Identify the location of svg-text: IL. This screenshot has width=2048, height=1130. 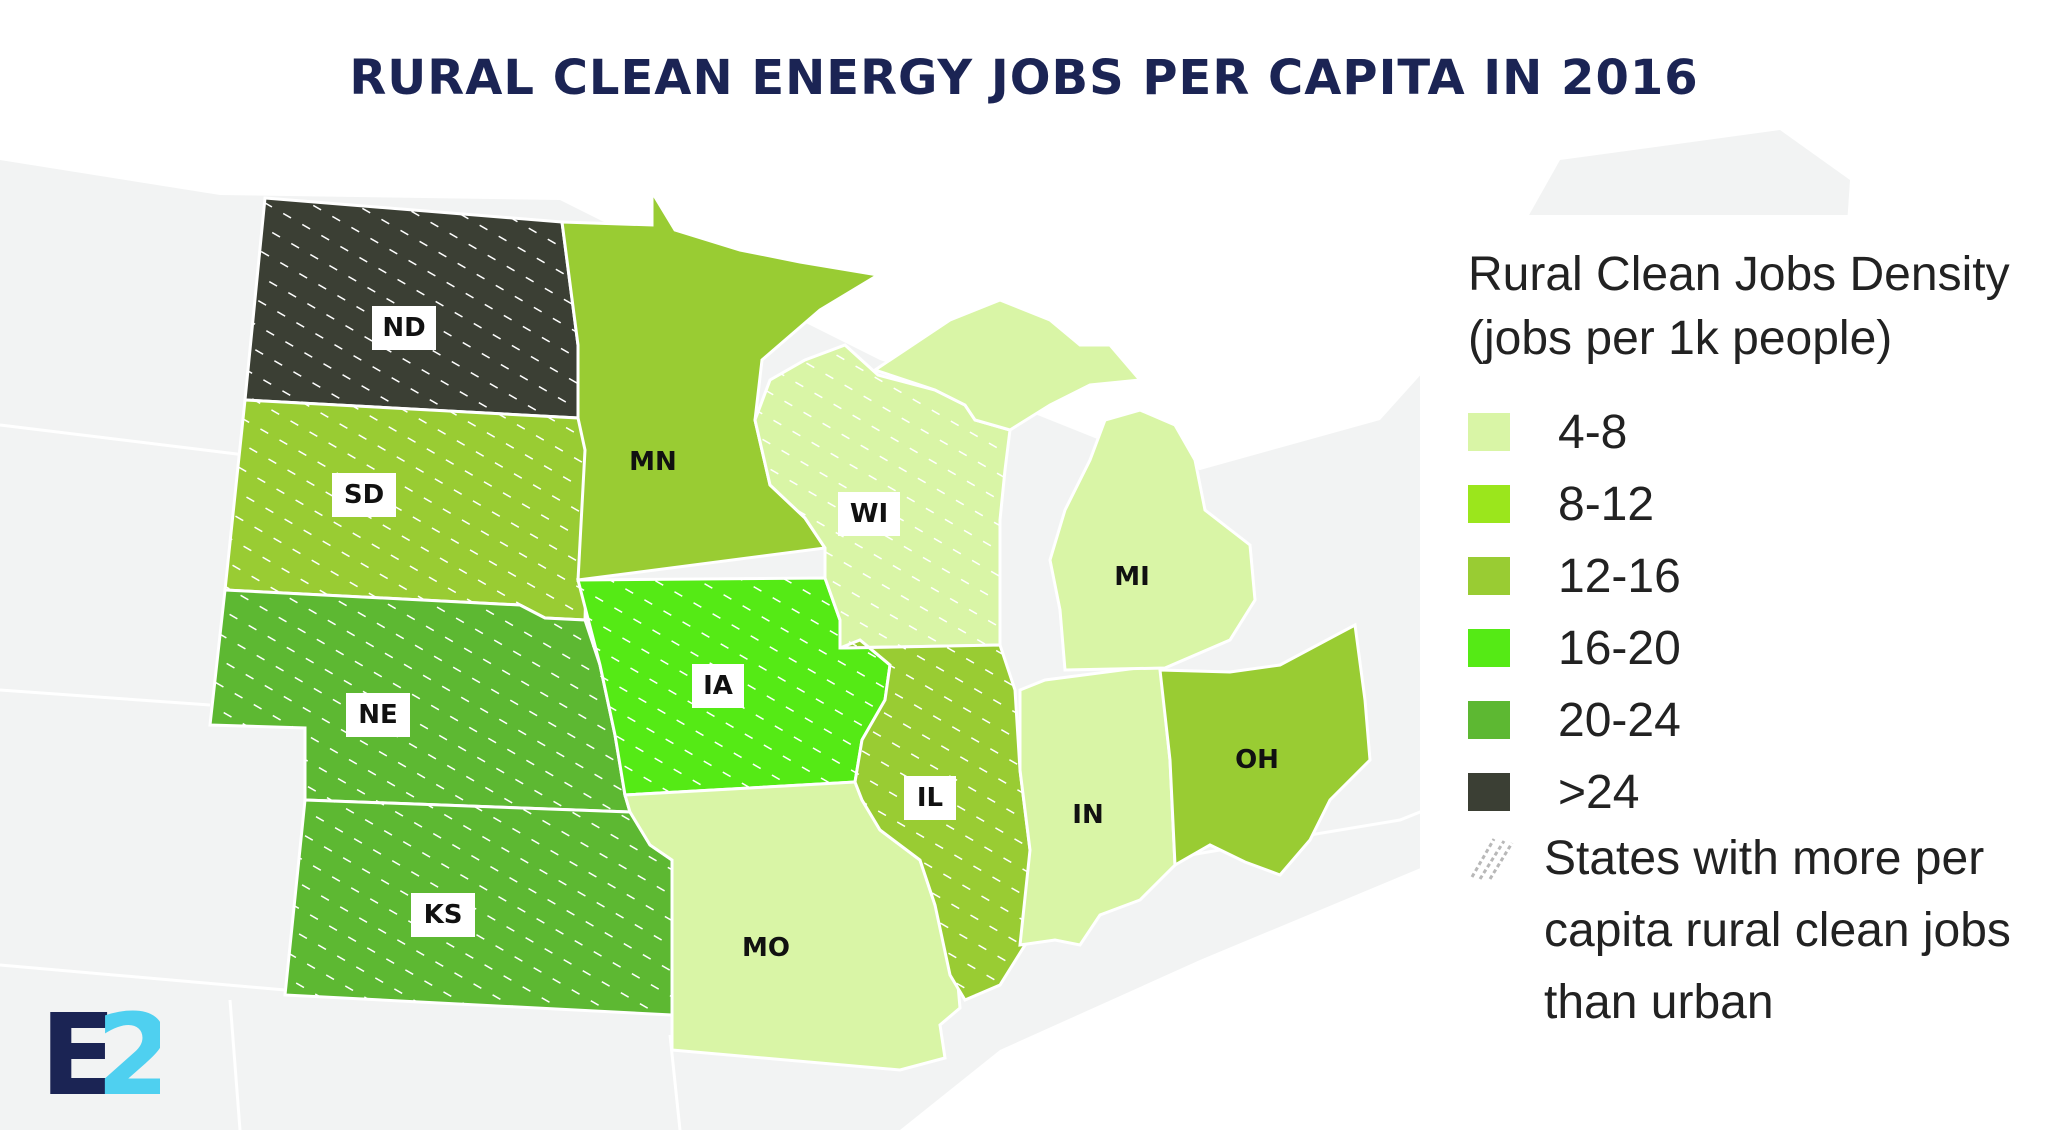
(930, 798).